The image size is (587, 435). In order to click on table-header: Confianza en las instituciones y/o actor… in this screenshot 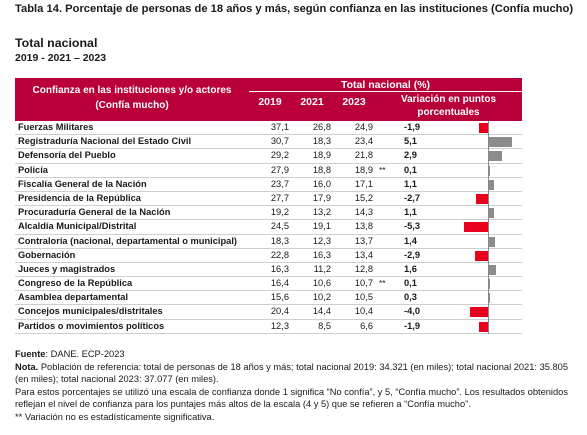, I will do `click(268, 104)`.